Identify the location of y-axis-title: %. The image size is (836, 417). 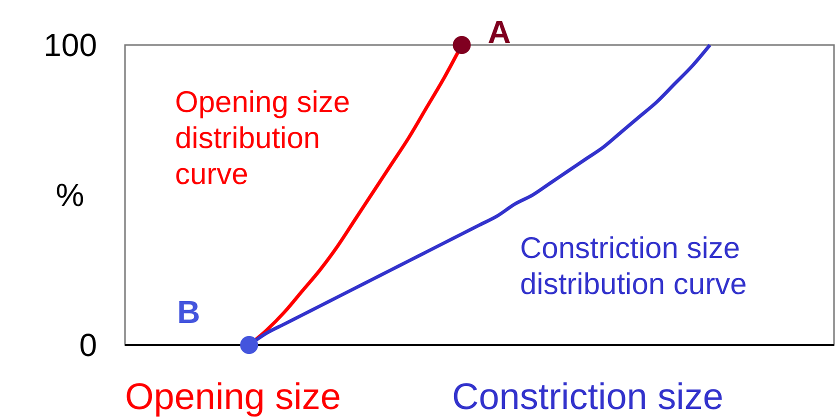
(70, 195).